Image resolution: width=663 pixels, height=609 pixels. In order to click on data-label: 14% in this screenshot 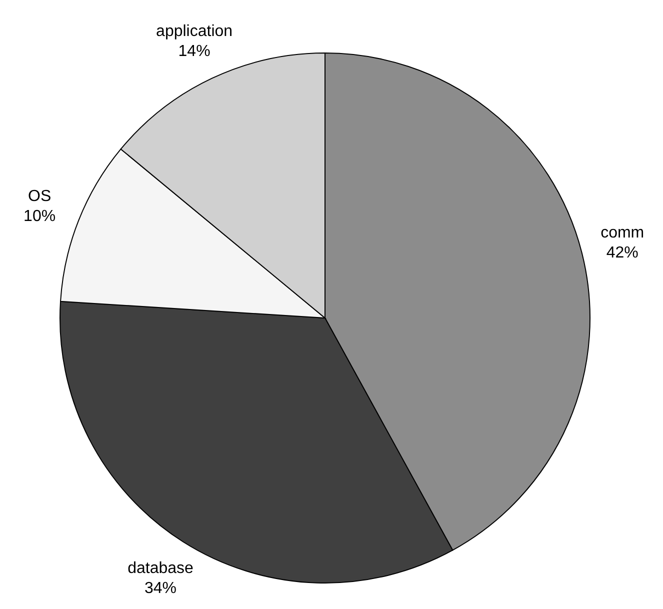, I will do `click(194, 51)`.